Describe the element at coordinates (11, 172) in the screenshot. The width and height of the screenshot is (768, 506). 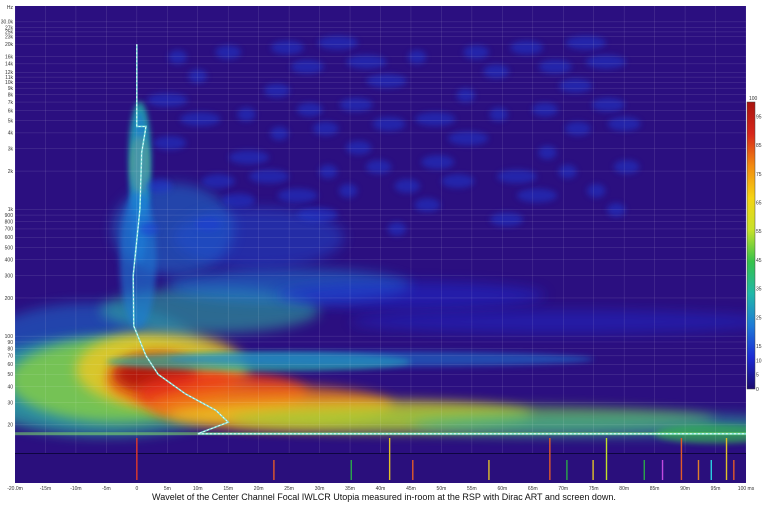
I see `y-tick-label: 2k` at that location.